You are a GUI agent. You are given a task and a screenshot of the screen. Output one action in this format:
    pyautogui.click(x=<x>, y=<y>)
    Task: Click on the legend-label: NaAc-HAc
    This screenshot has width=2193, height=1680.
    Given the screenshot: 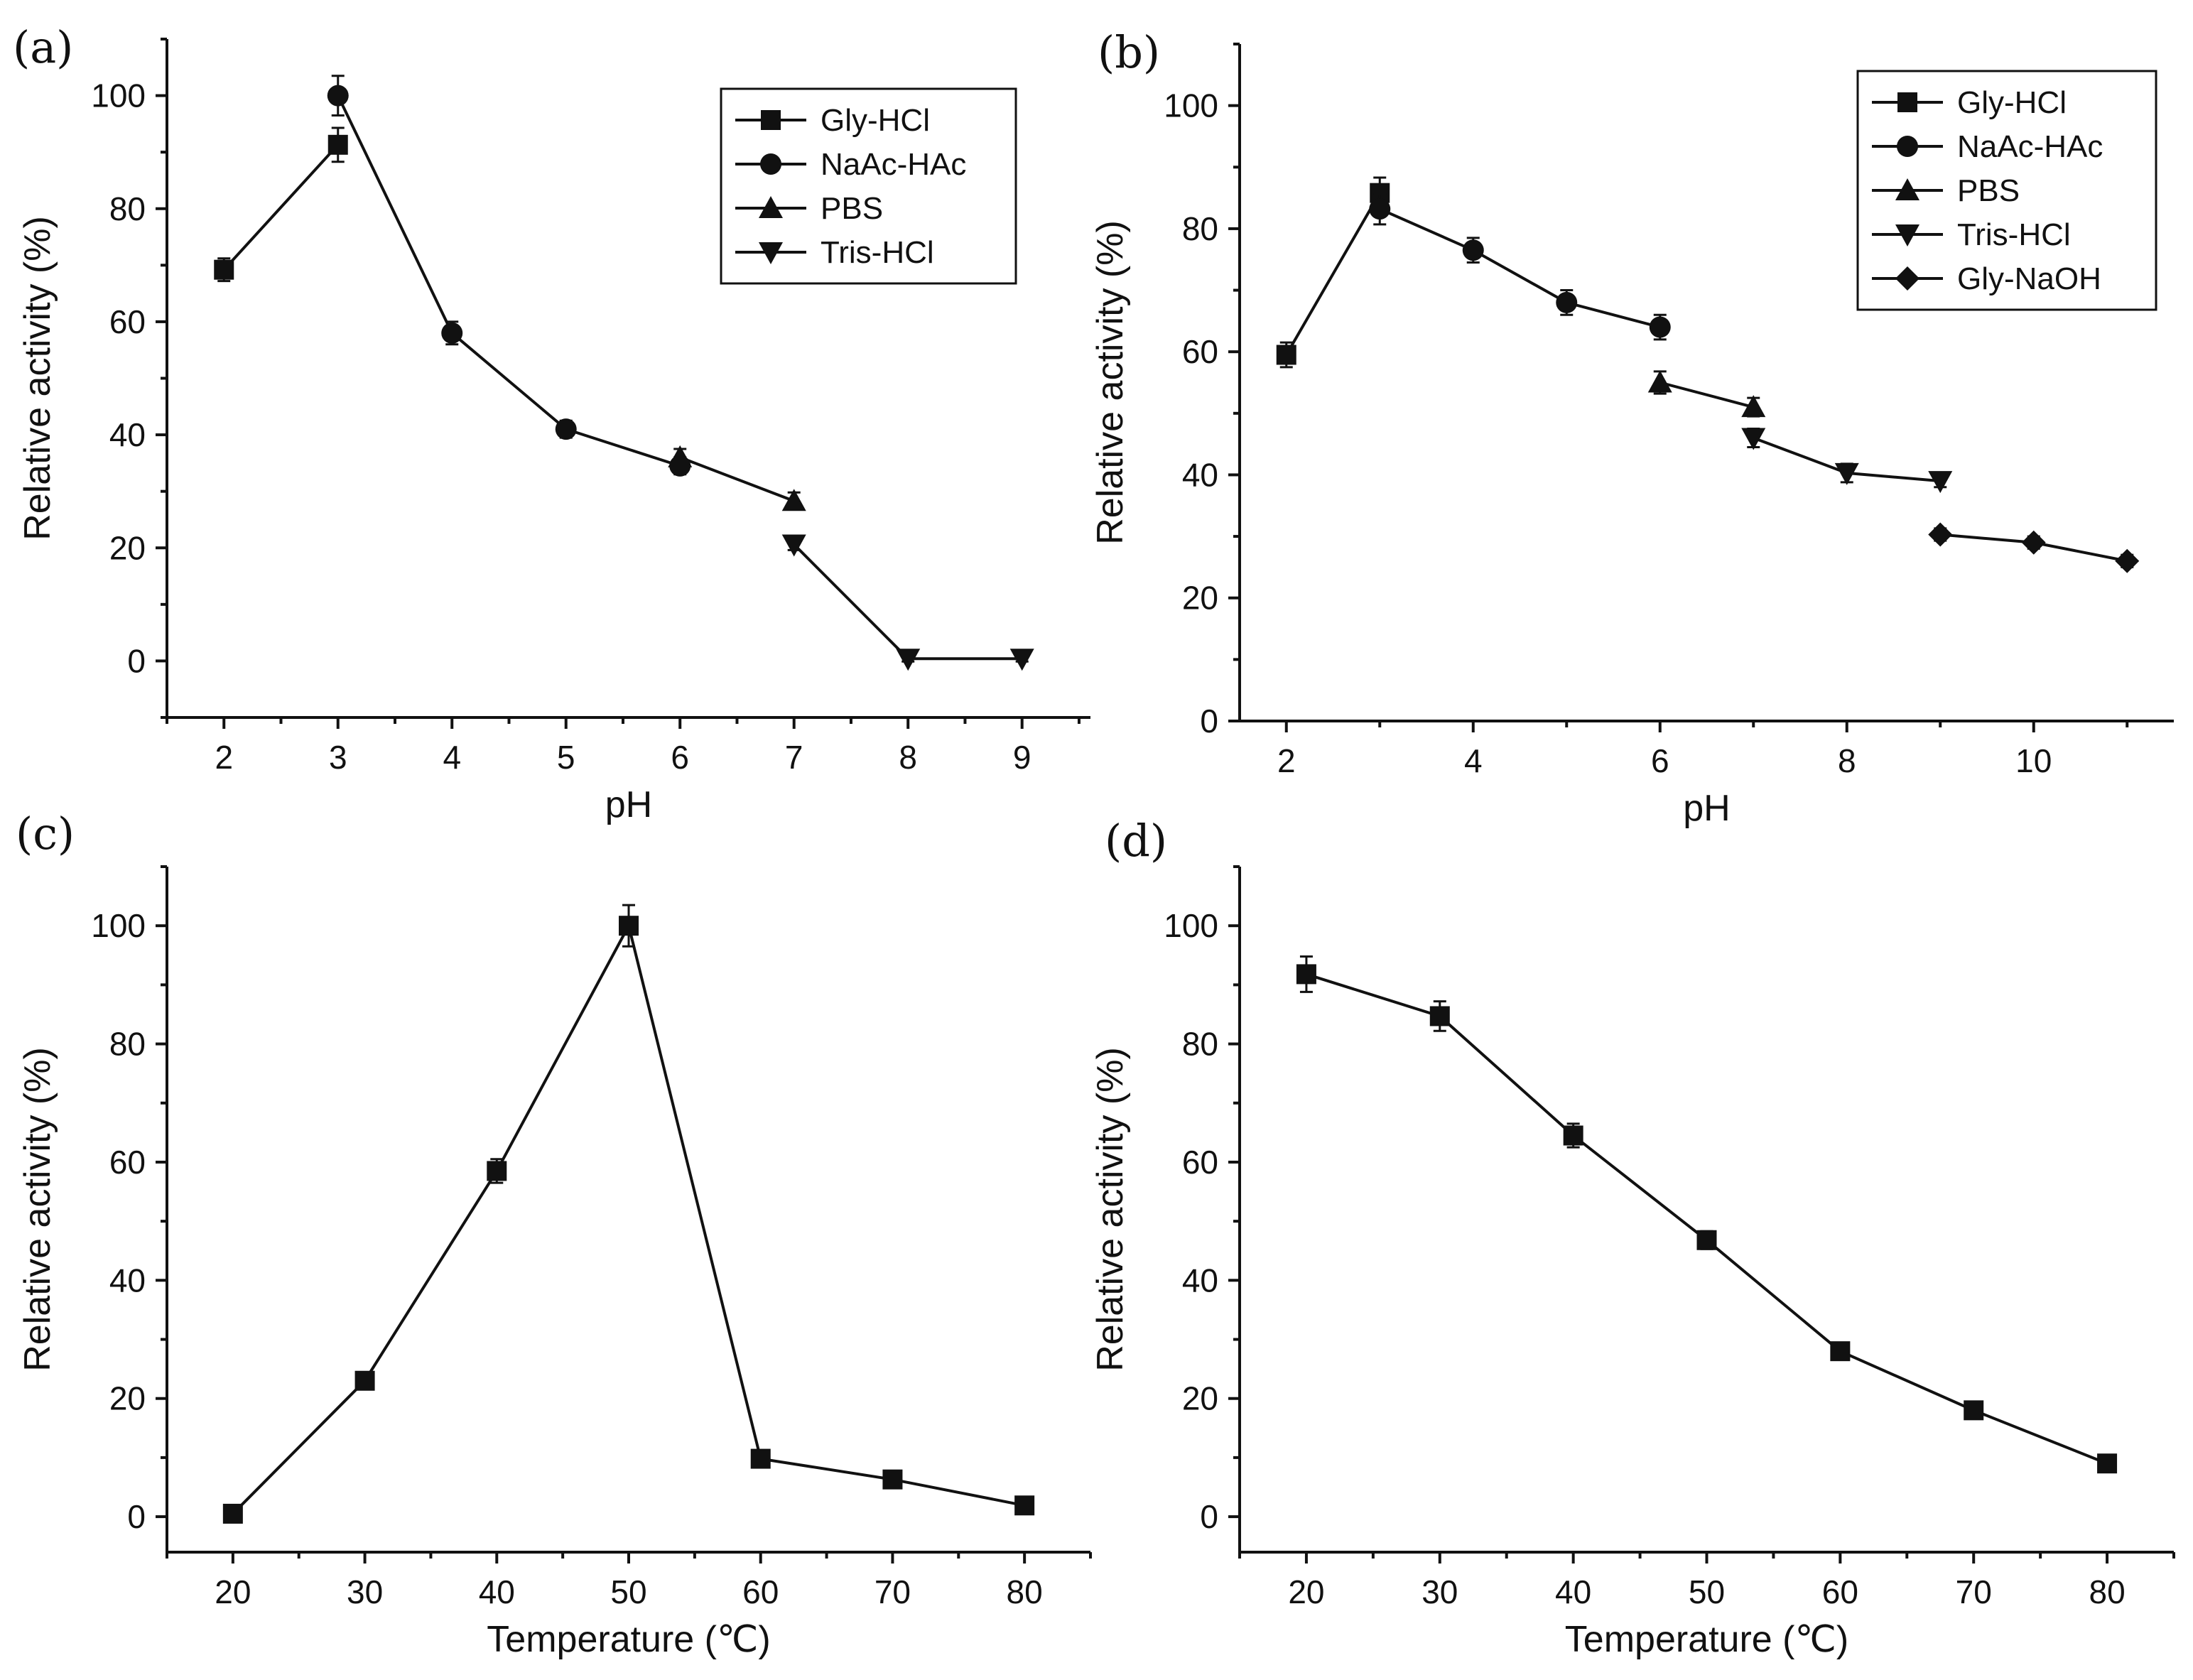 What is the action you would take?
    pyautogui.click(x=2030, y=147)
    